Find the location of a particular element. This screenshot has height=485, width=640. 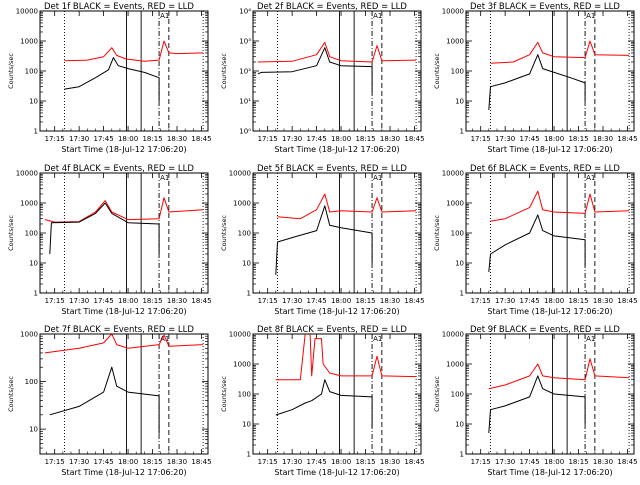

panel-title: Det 6f BLACK = Events, RED = LLD is located at coordinates (545, 169).